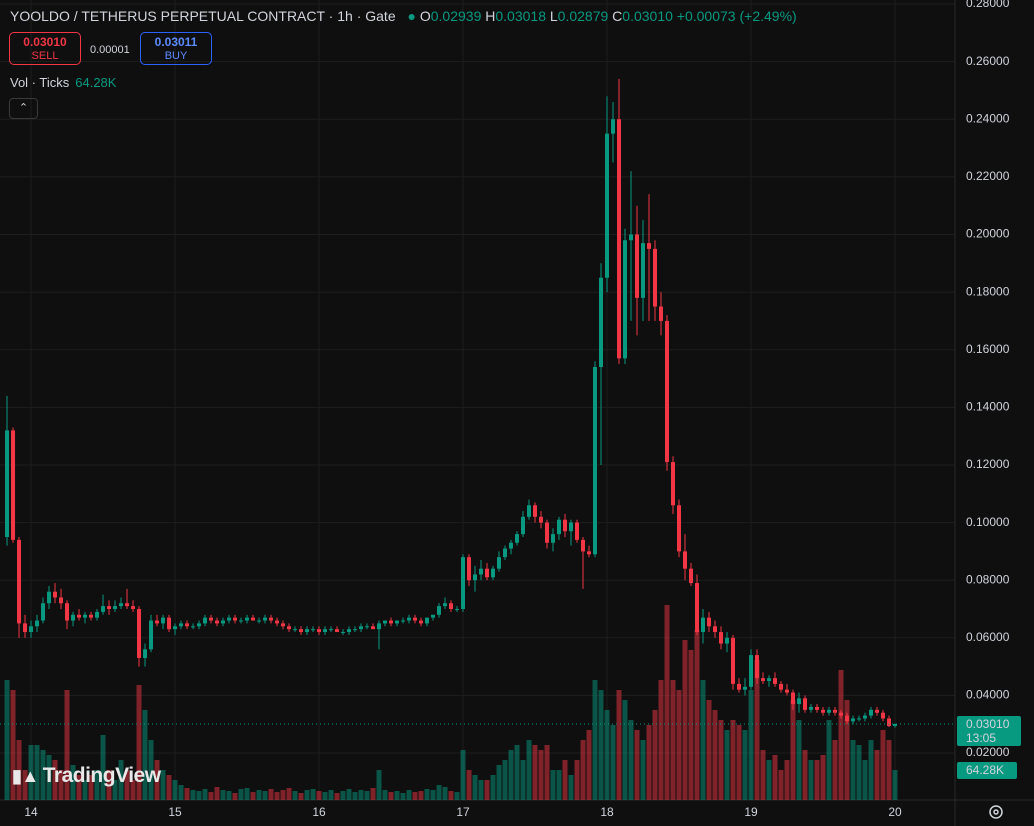  What do you see at coordinates (40, 82) in the screenshot?
I see `volume-name: Vol · Ticks` at bounding box center [40, 82].